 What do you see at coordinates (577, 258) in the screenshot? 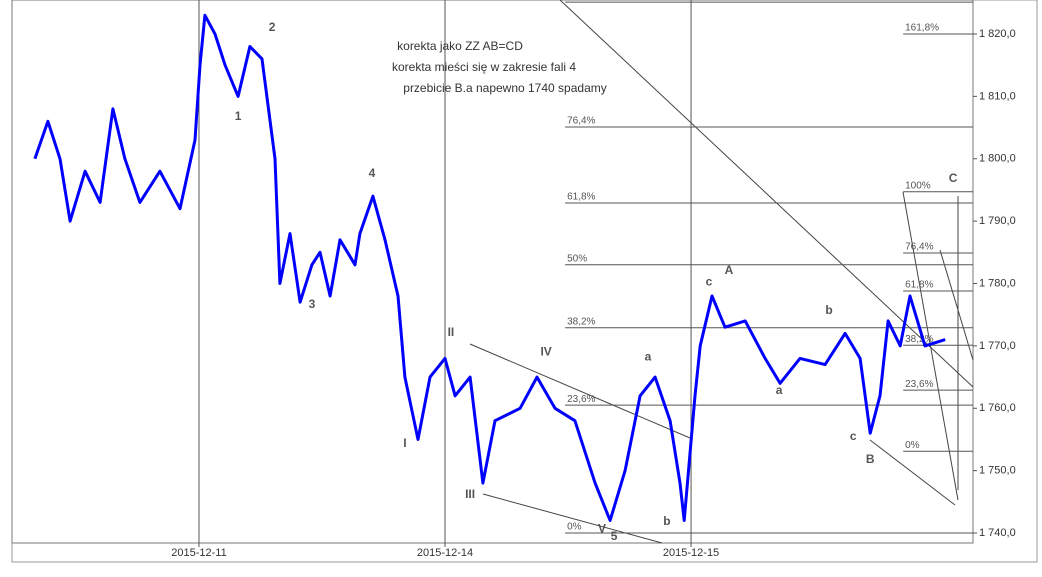
I see `fib-label: 50%` at bounding box center [577, 258].